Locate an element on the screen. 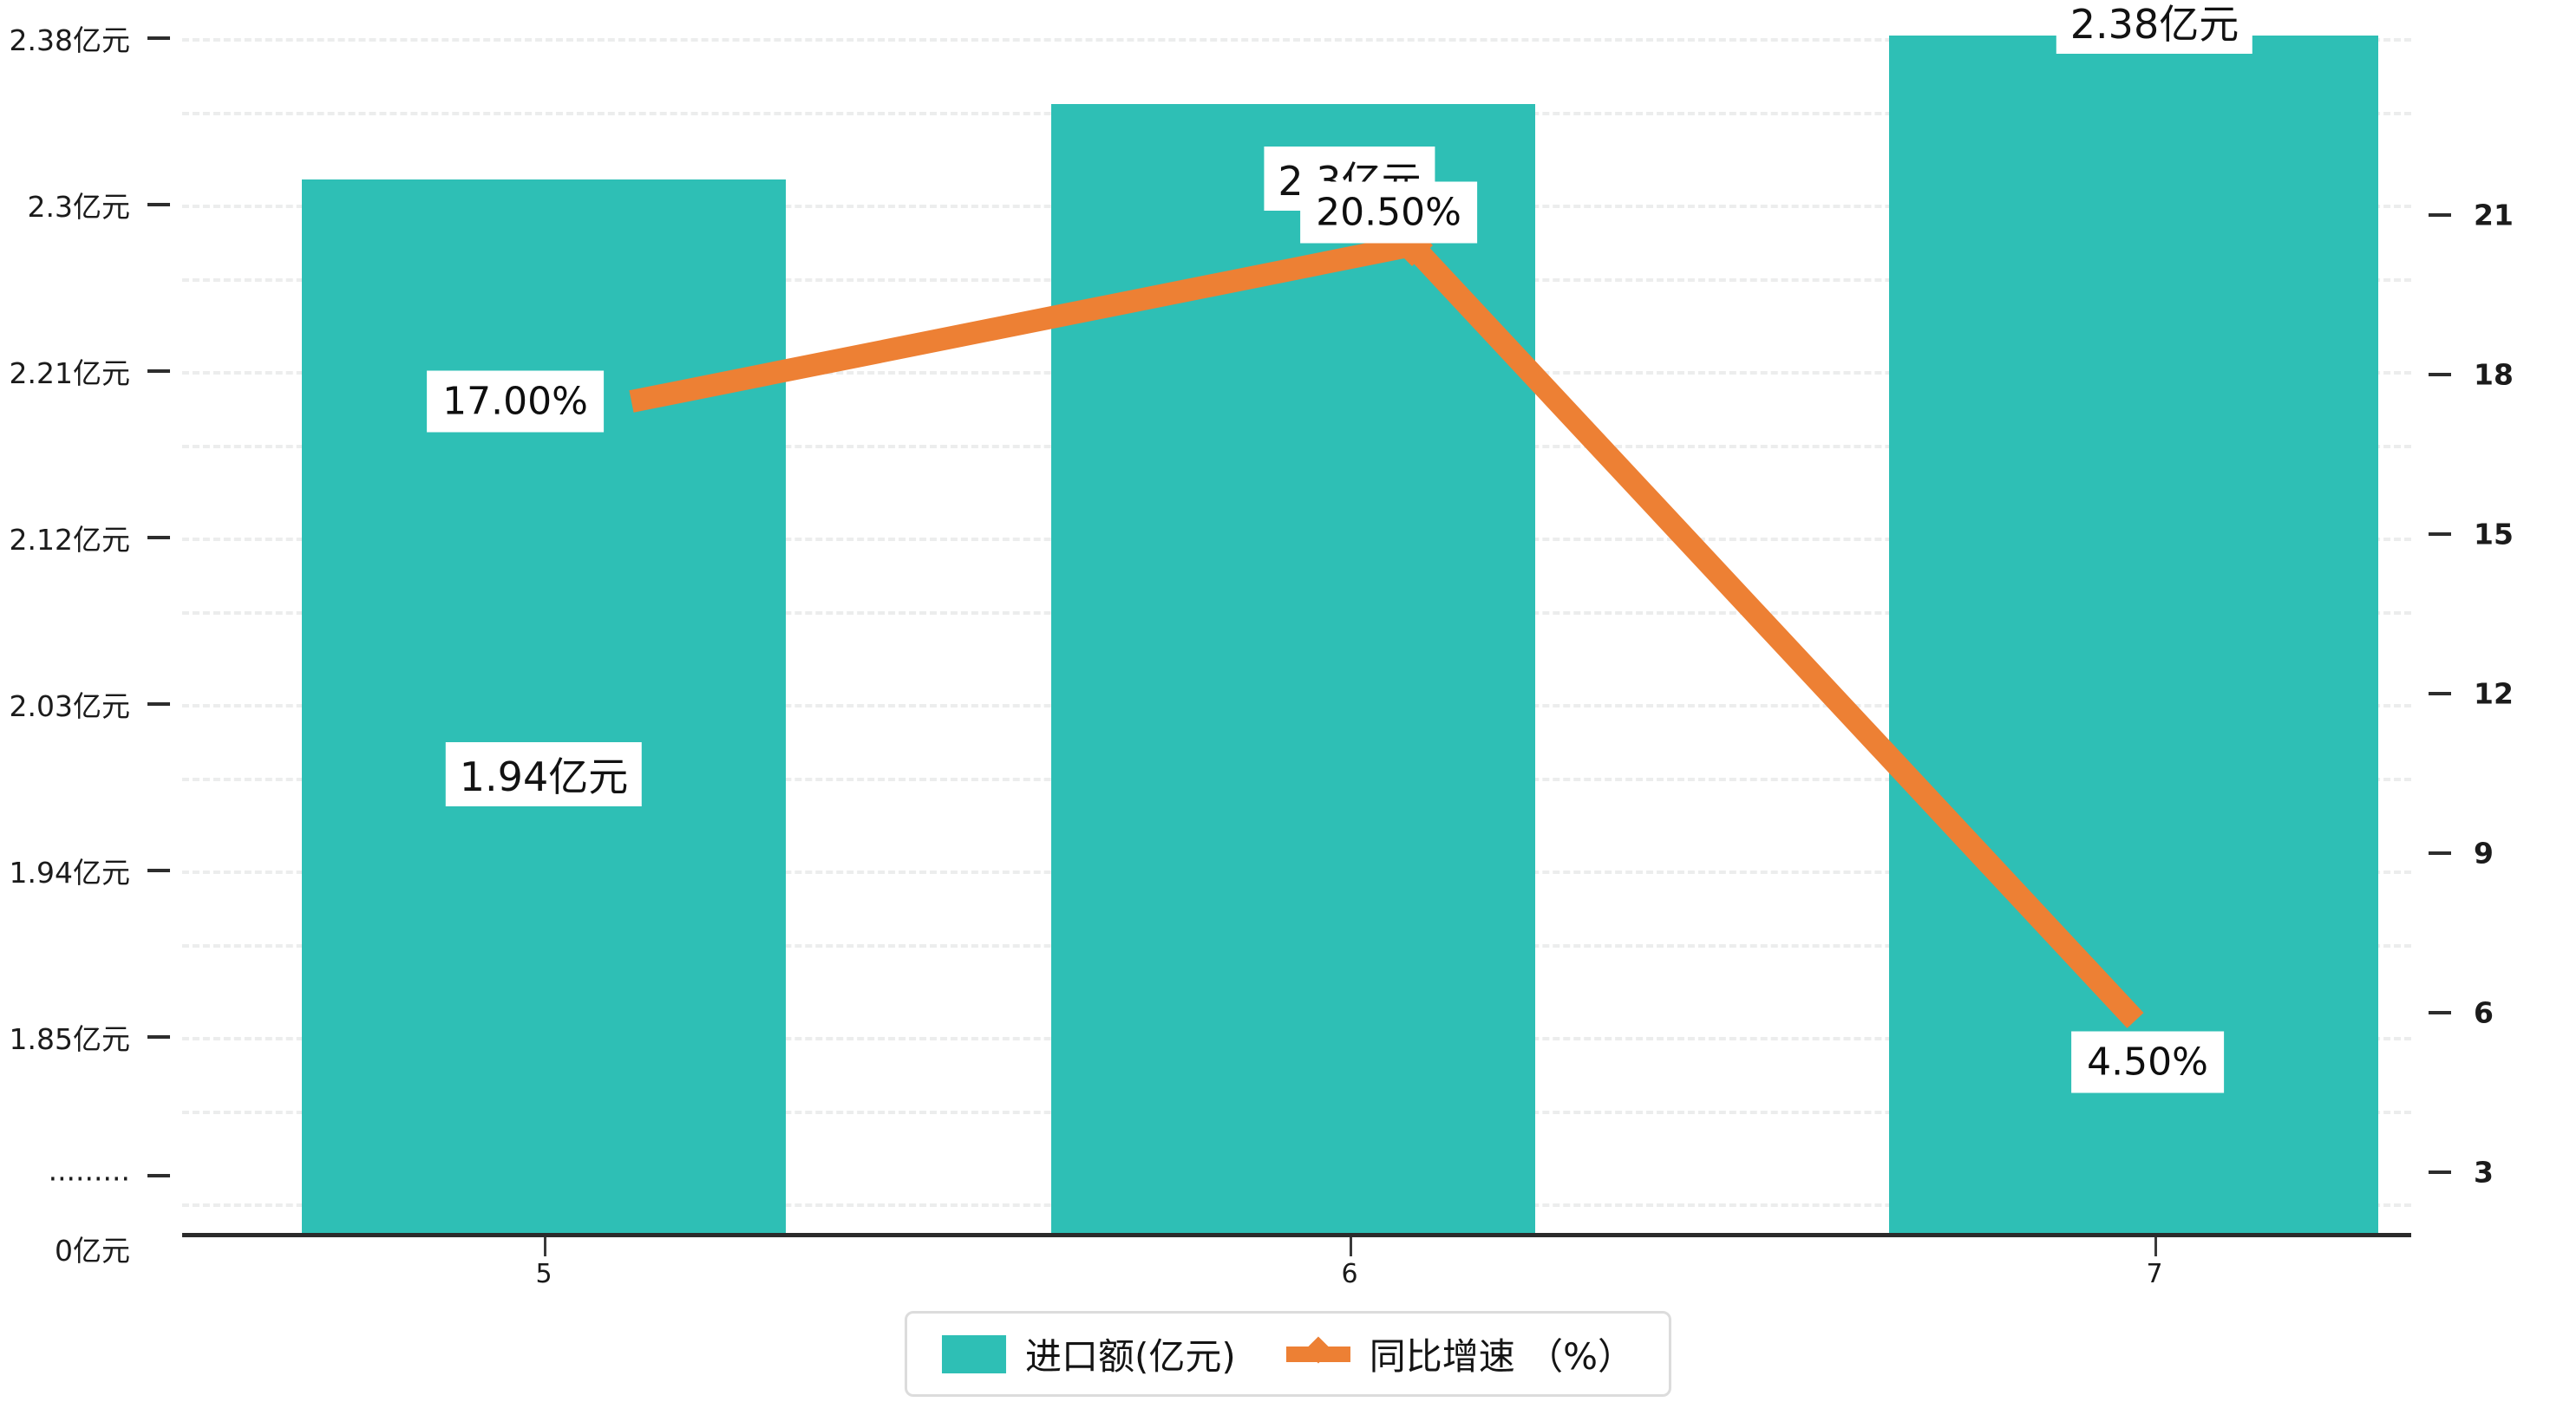 The height and width of the screenshot is (1415, 2576). y-right-label-3: 12 is located at coordinates (2494, 693).